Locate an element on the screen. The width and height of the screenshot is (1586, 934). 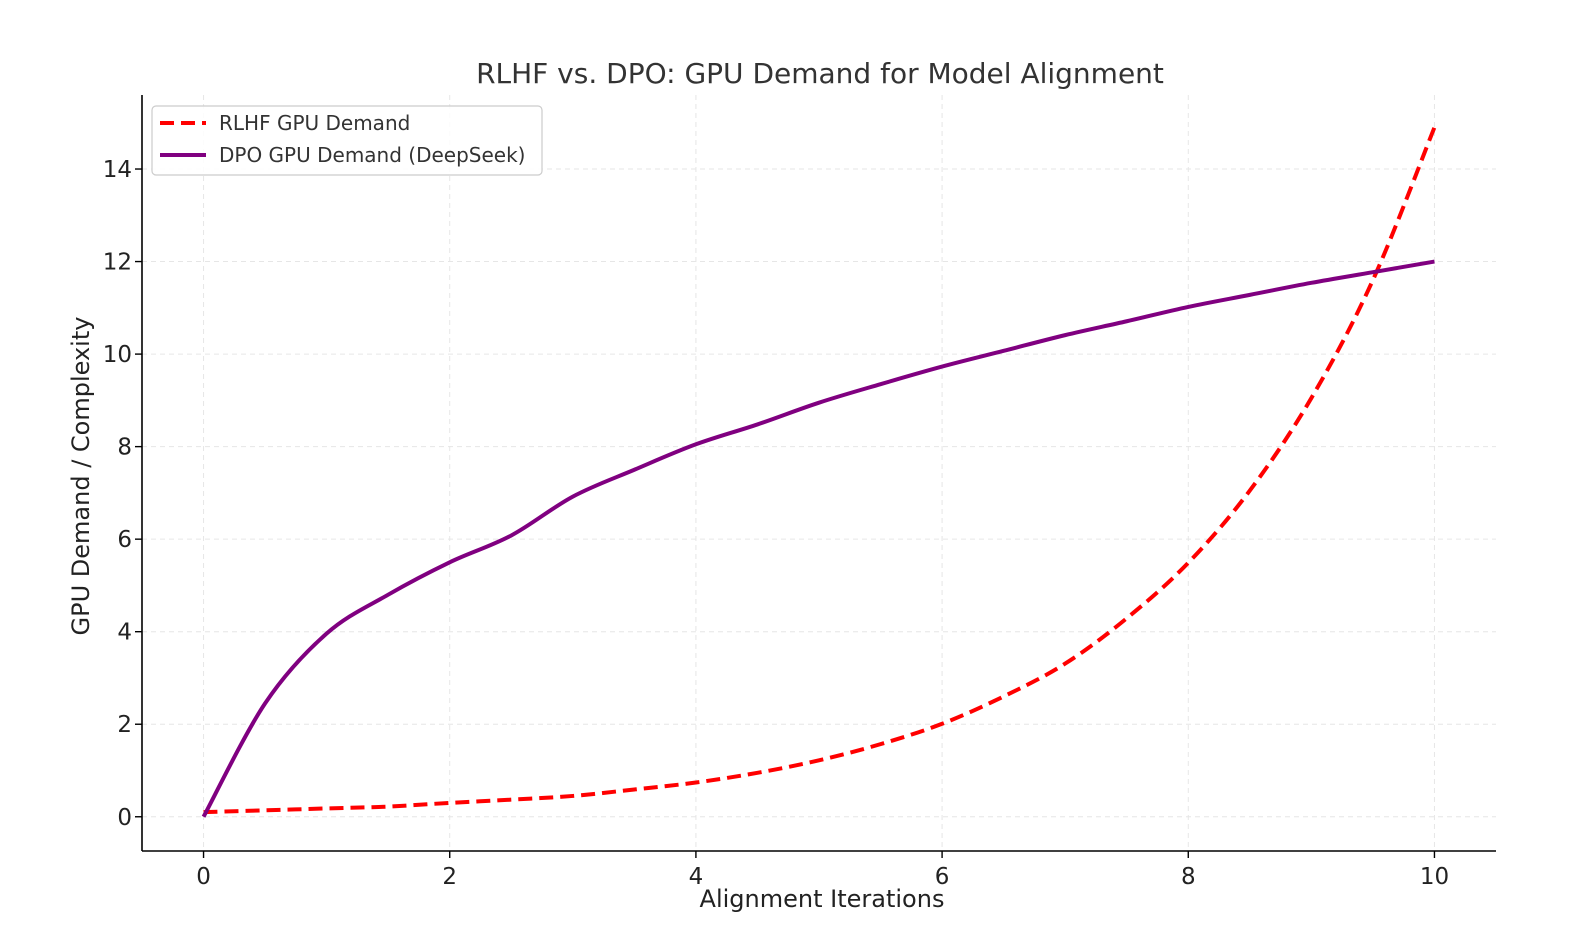
y-tick-label: 10 is located at coordinates (117, 355).